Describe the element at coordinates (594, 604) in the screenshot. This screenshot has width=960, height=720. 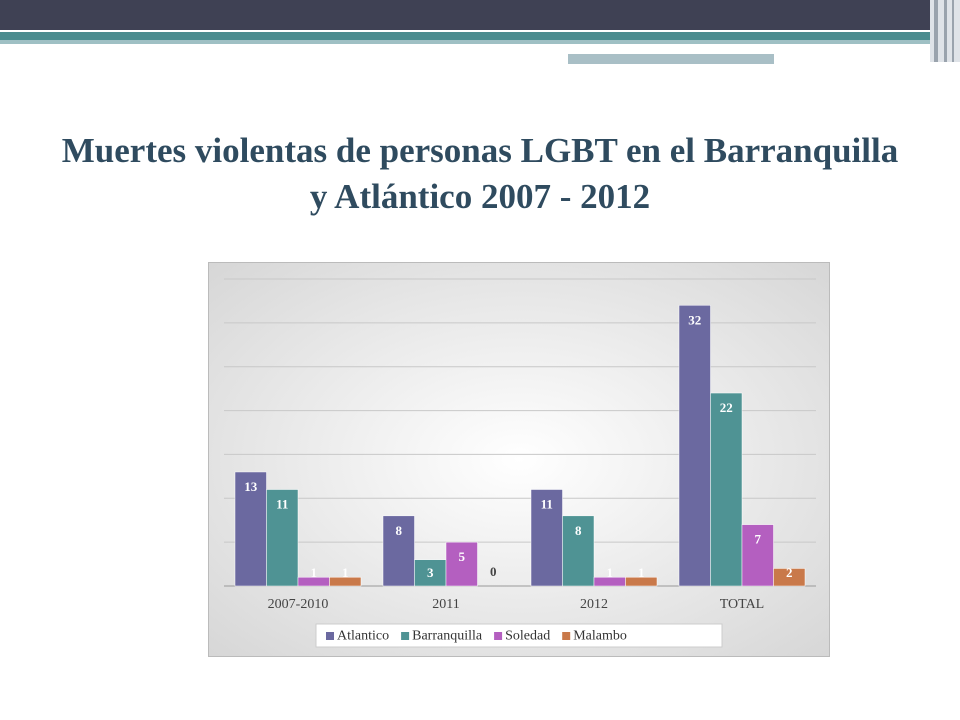
I see `x-tick-label: 2012` at that location.